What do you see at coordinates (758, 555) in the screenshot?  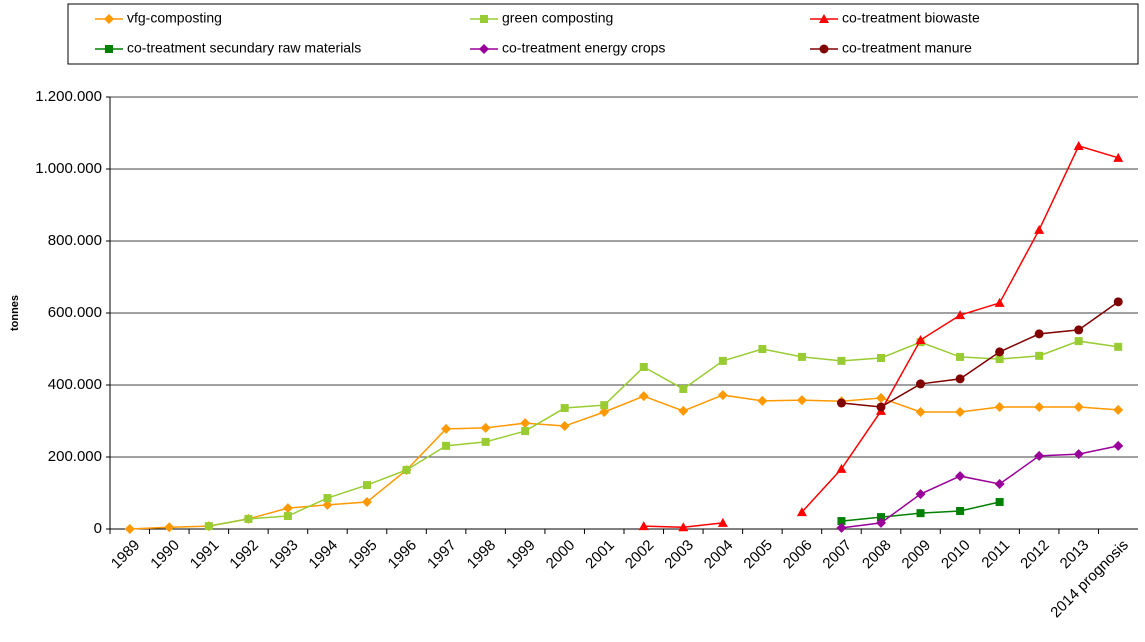 I see `x-tick-label: 2005` at bounding box center [758, 555].